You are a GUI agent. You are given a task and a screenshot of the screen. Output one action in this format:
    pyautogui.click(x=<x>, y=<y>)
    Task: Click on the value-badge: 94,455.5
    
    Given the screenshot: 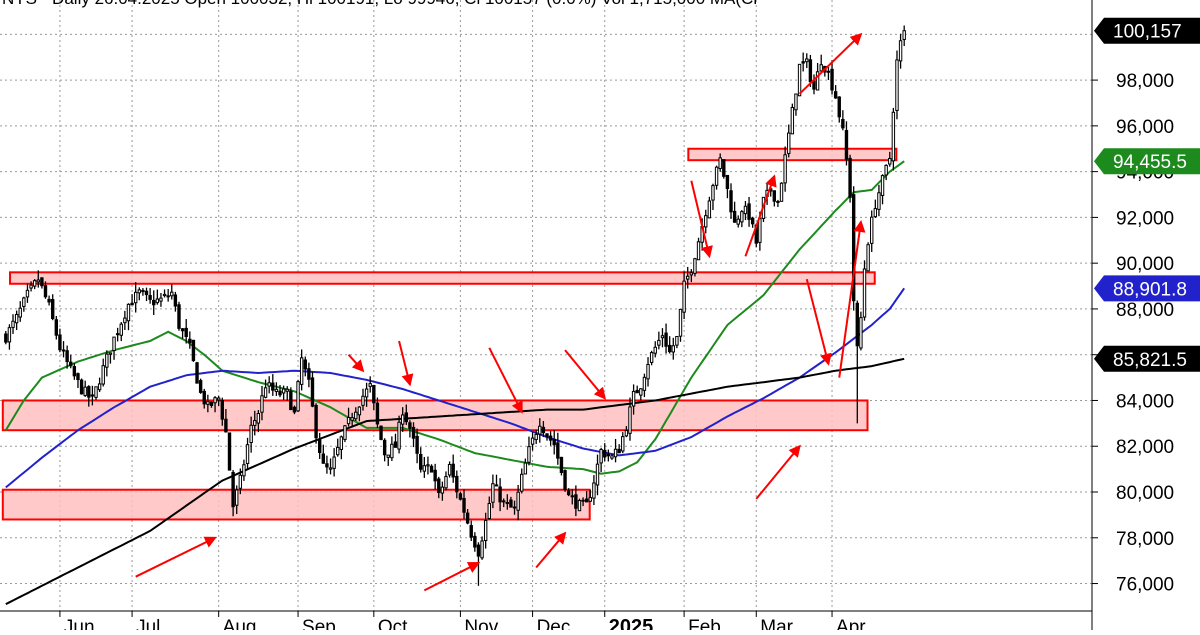 What is the action you would take?
    pyautogui.click(x=1147, y=161)
    